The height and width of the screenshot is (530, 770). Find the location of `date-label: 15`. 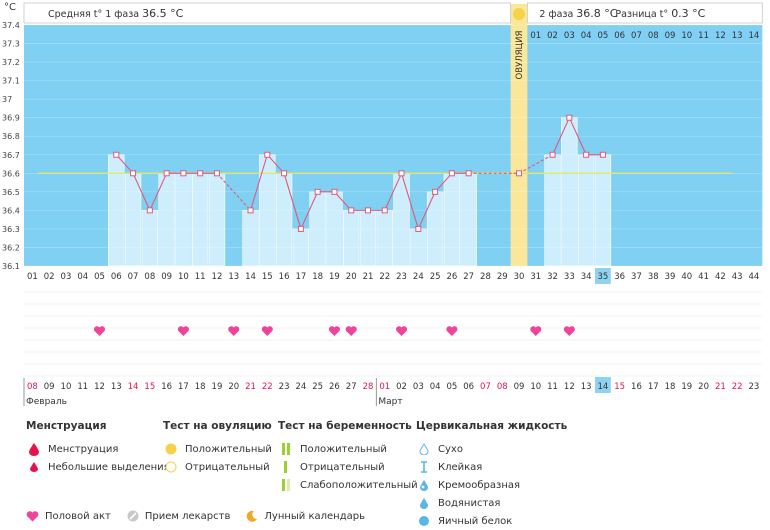

date-label: 15 is located at coordinates (619, 387).